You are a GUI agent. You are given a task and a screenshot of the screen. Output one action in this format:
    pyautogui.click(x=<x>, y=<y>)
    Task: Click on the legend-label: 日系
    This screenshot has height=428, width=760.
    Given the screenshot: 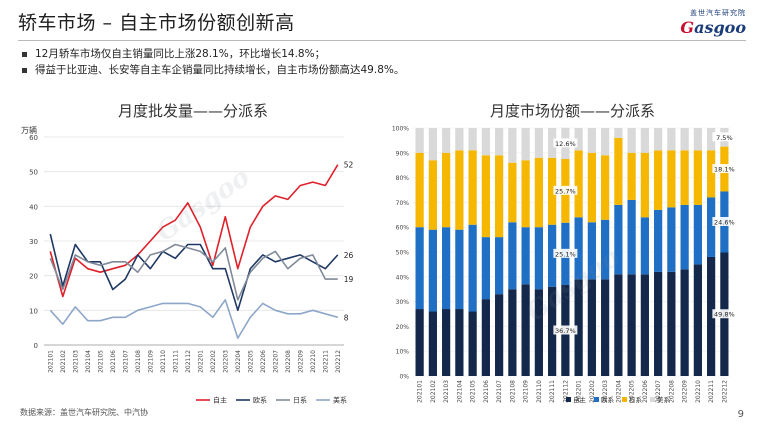 What is the action you would take?
    pyautogui.click(x=636, y=399)
    